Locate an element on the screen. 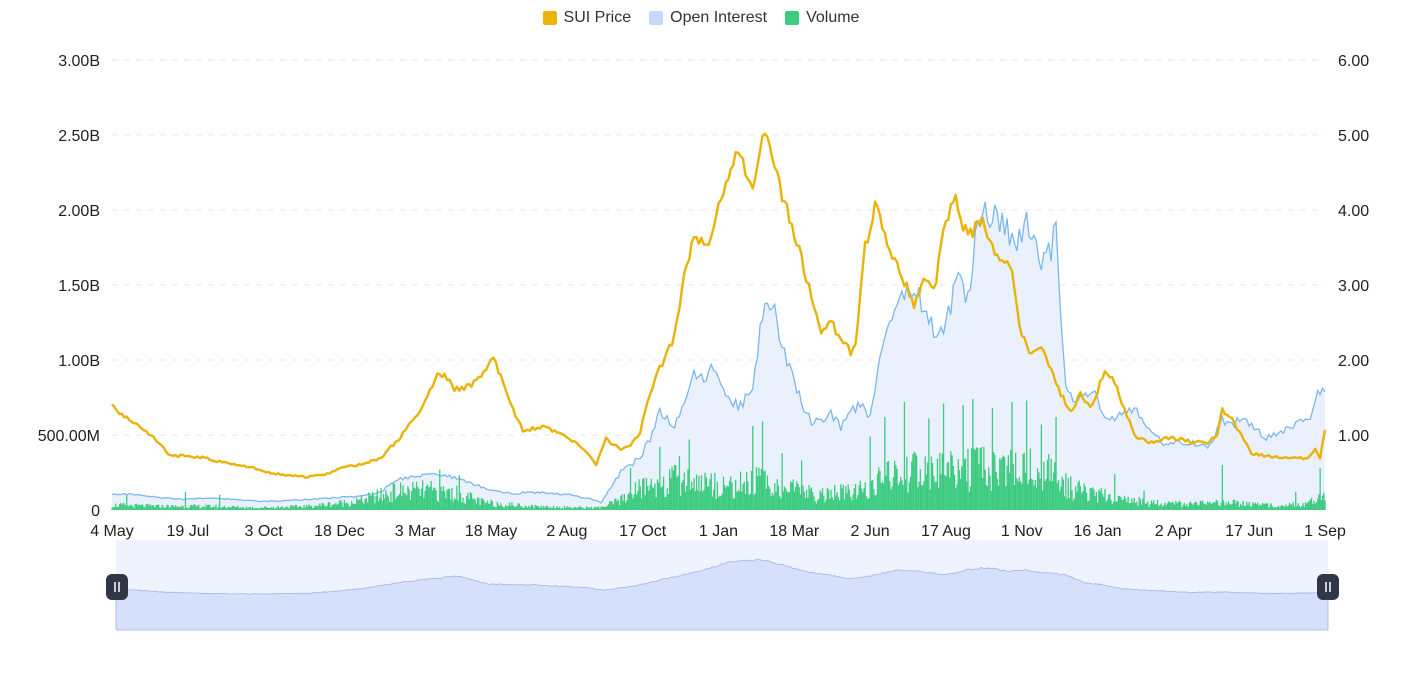  x-axis-tick-label: 16 Jan is located at coordinates (1098, 531).